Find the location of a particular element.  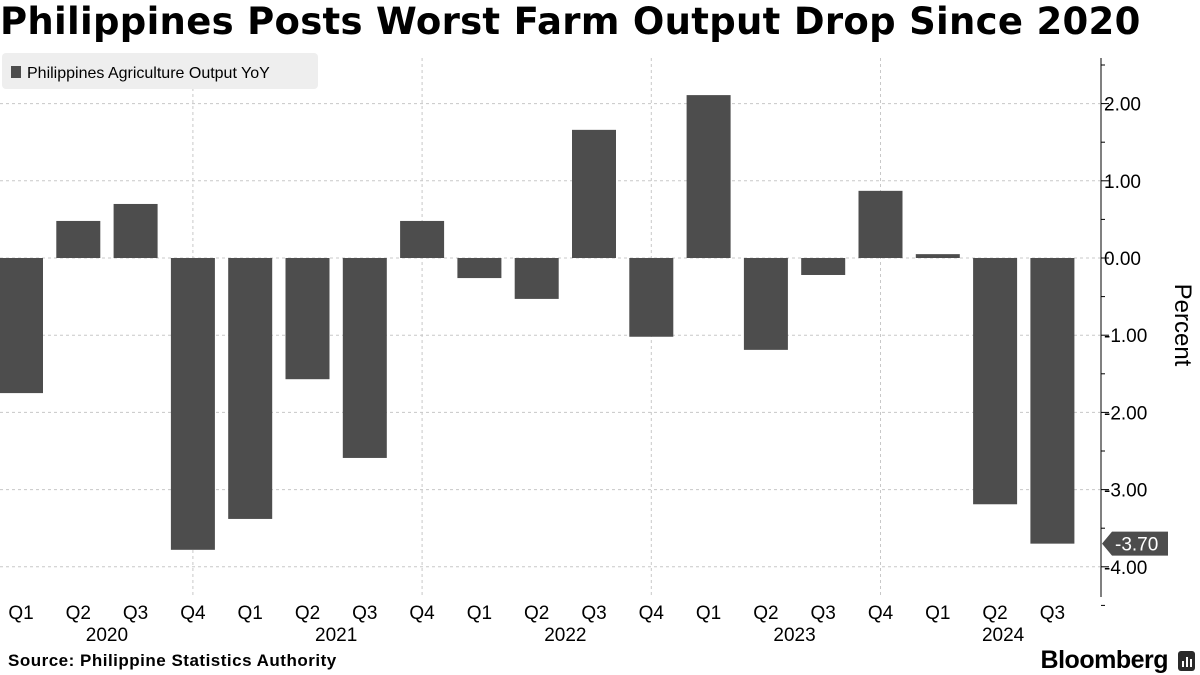

last-value-tag is located at coordinates (1135, 543).